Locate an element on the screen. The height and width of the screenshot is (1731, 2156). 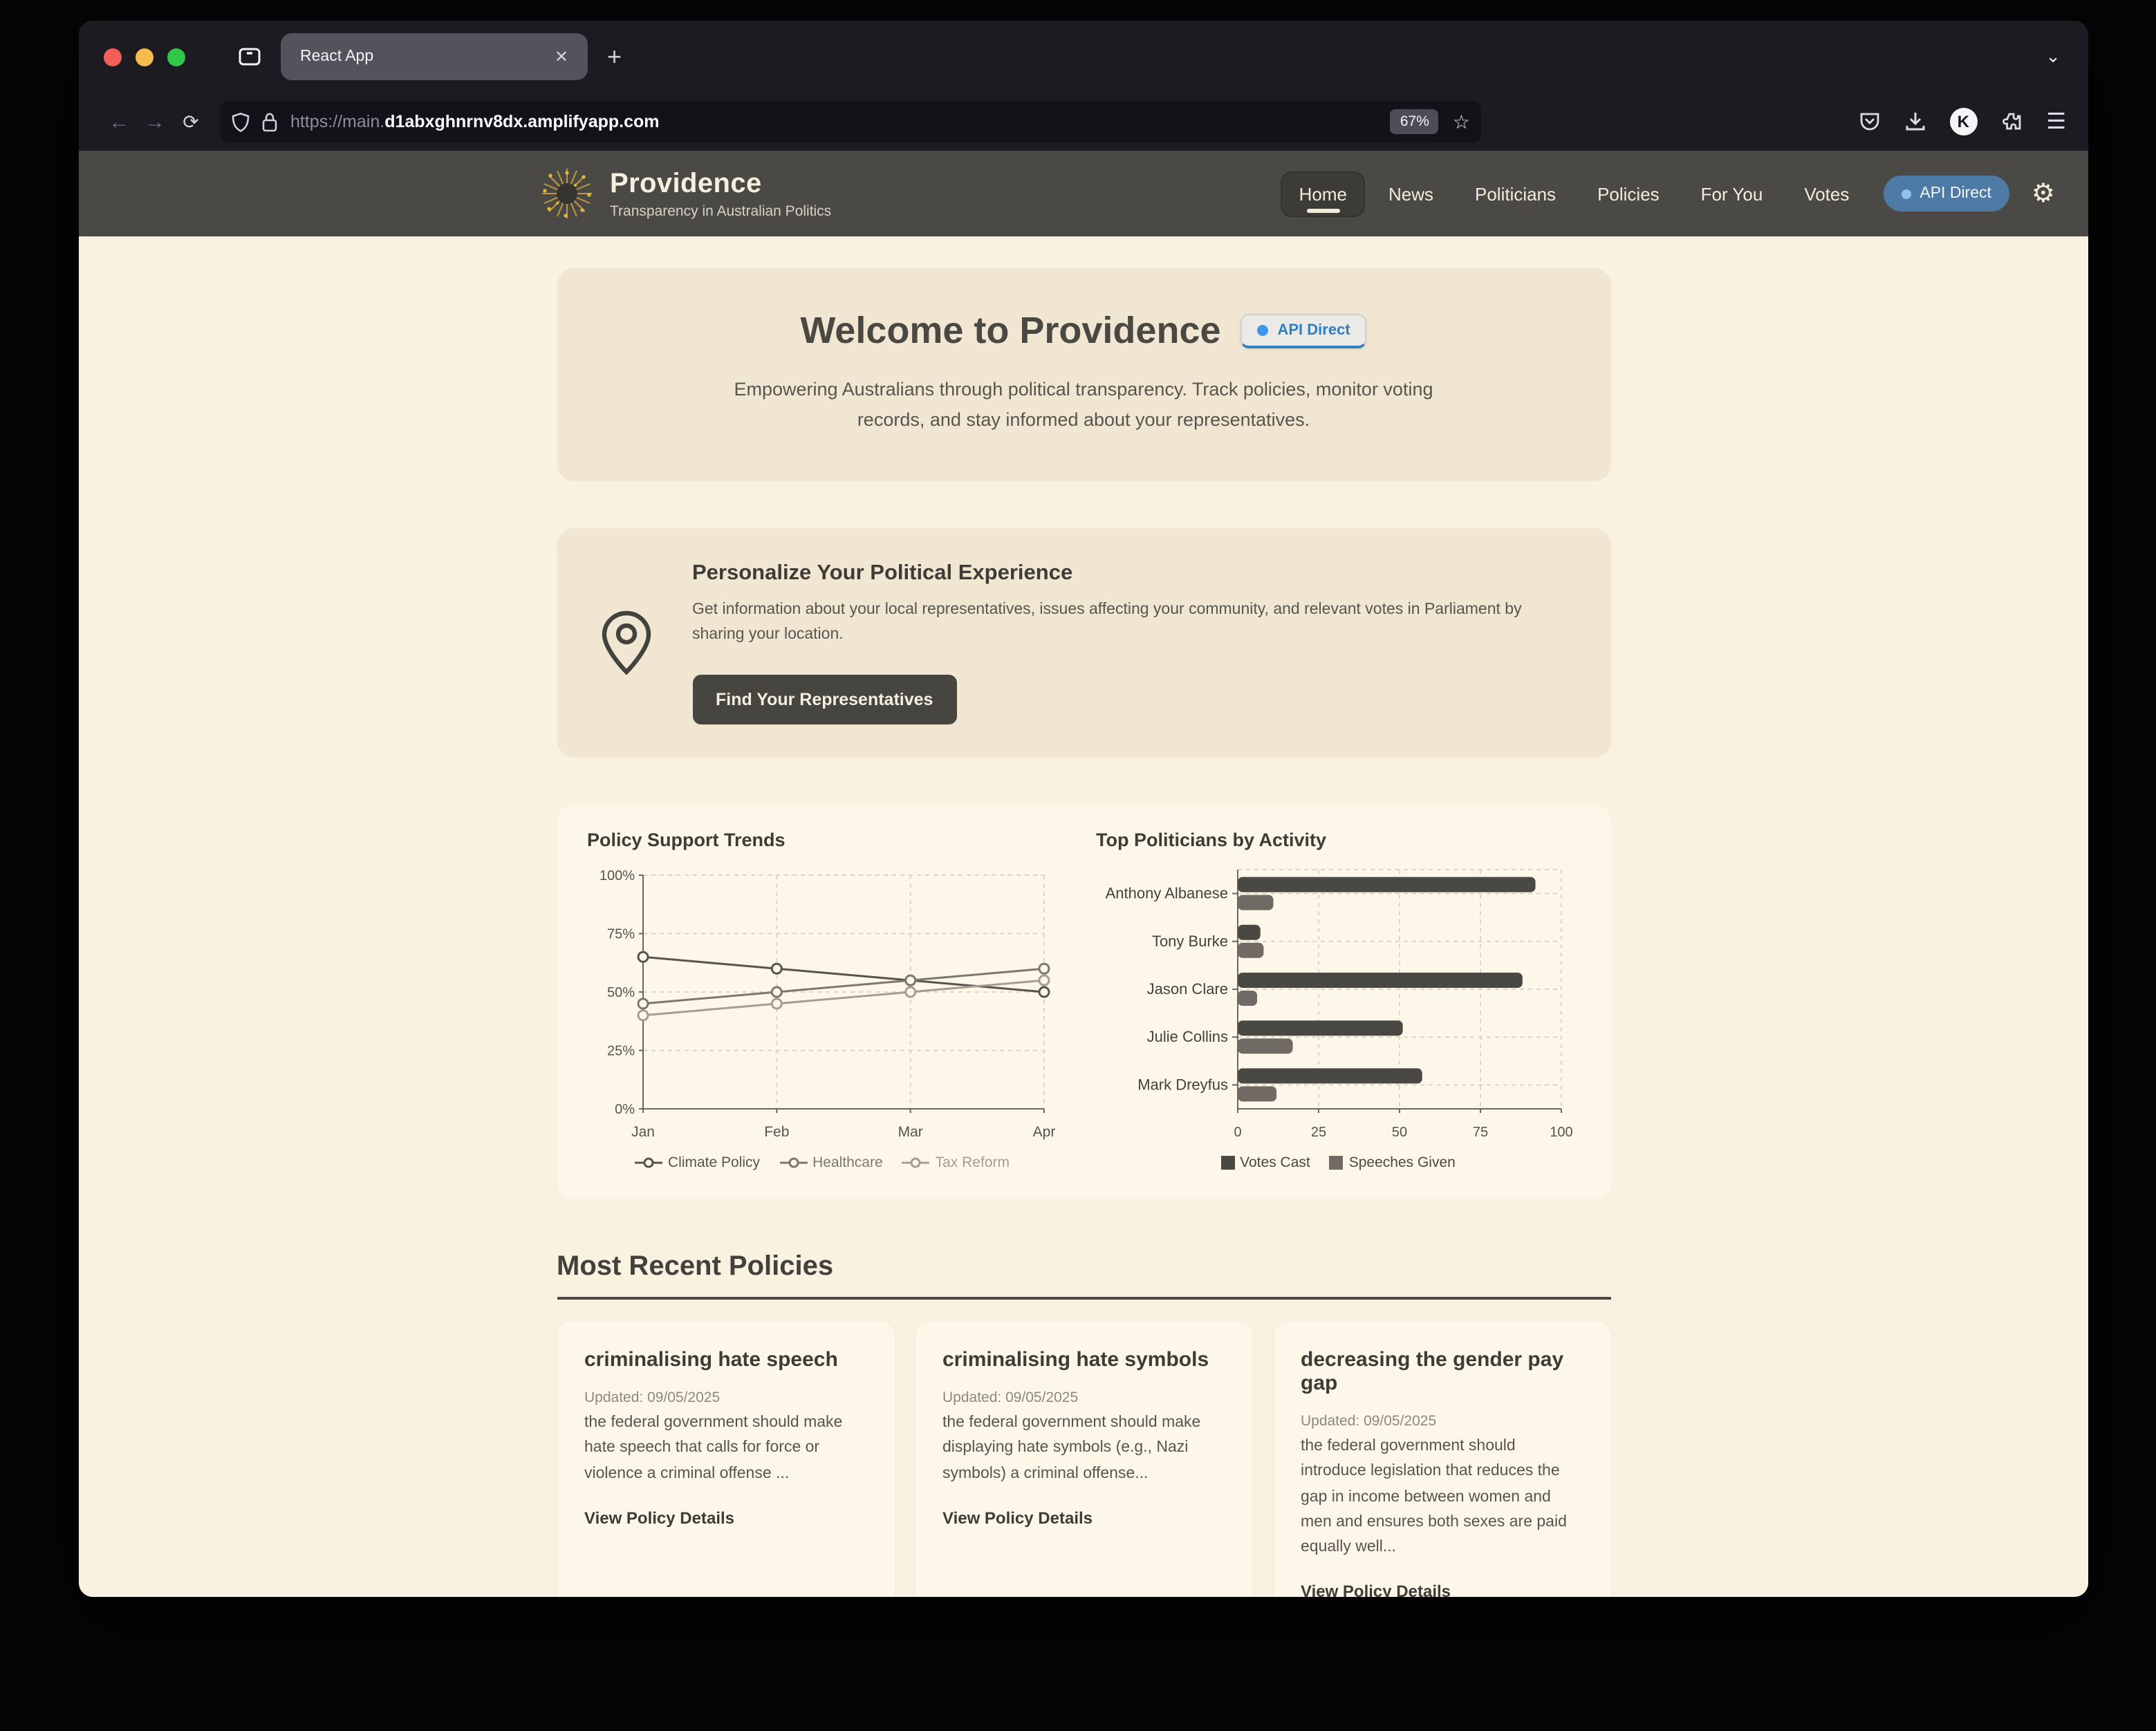
api-direct-label: API Direct is located at coordinates (1956, 193).